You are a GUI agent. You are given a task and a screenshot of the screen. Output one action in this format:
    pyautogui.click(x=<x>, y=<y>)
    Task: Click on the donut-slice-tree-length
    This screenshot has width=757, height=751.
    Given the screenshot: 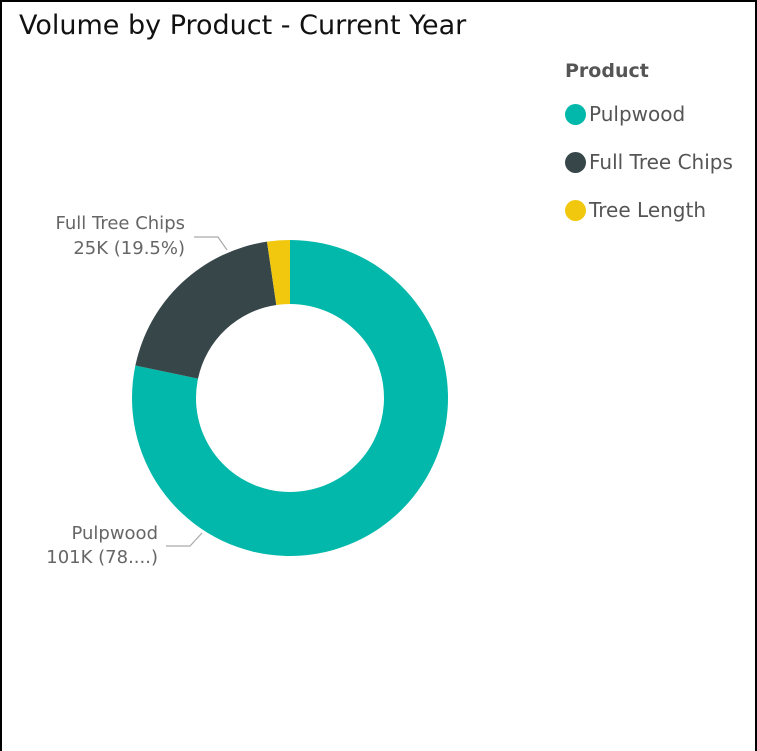 What is the action you would take?
    pyautogui.click(x=278, y=273)
    